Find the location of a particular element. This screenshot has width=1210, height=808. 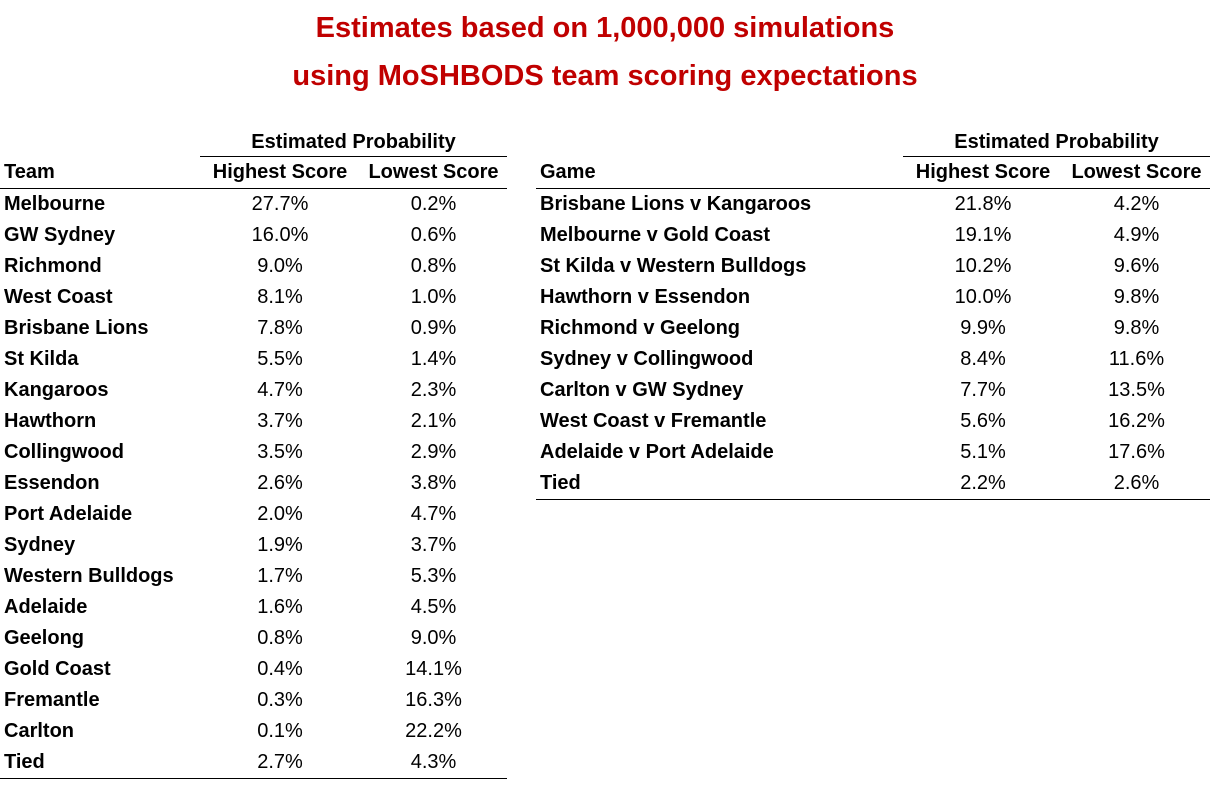

table-row: St Kilda v Western Bulldogs 10.2% 9.6% is located at coordinates (873, 266).